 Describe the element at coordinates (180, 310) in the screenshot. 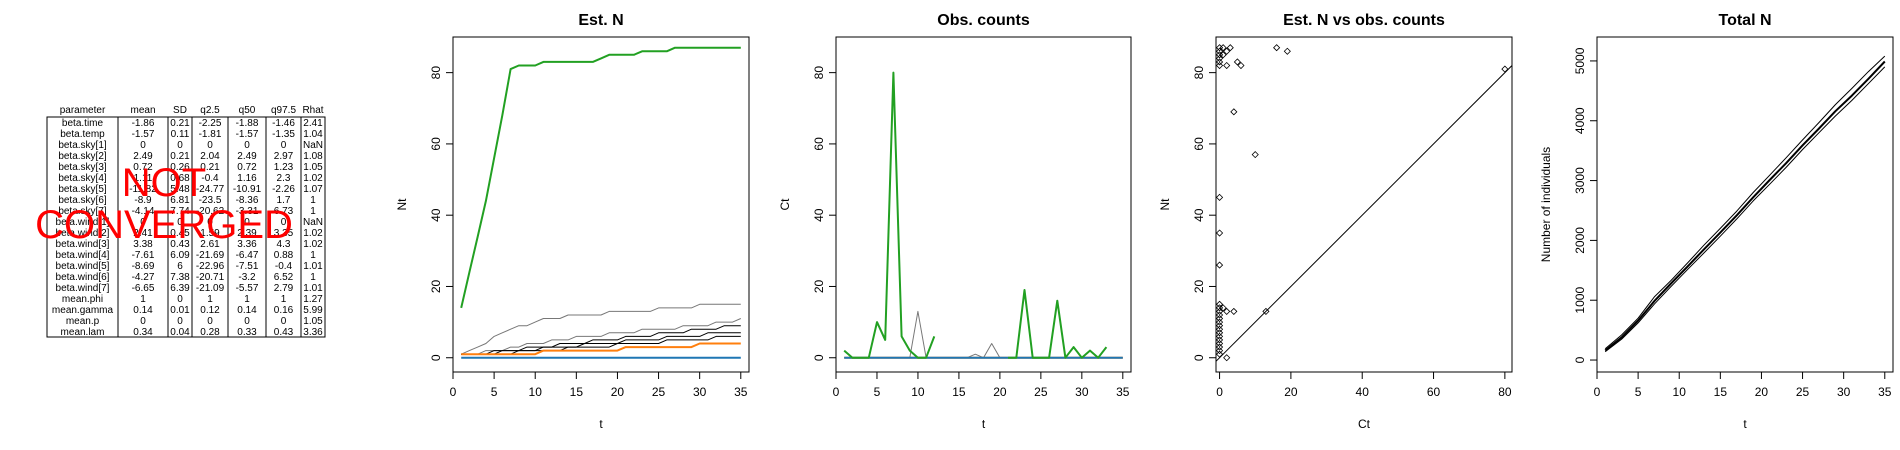

I see `table-cell: 0.01` at that location.